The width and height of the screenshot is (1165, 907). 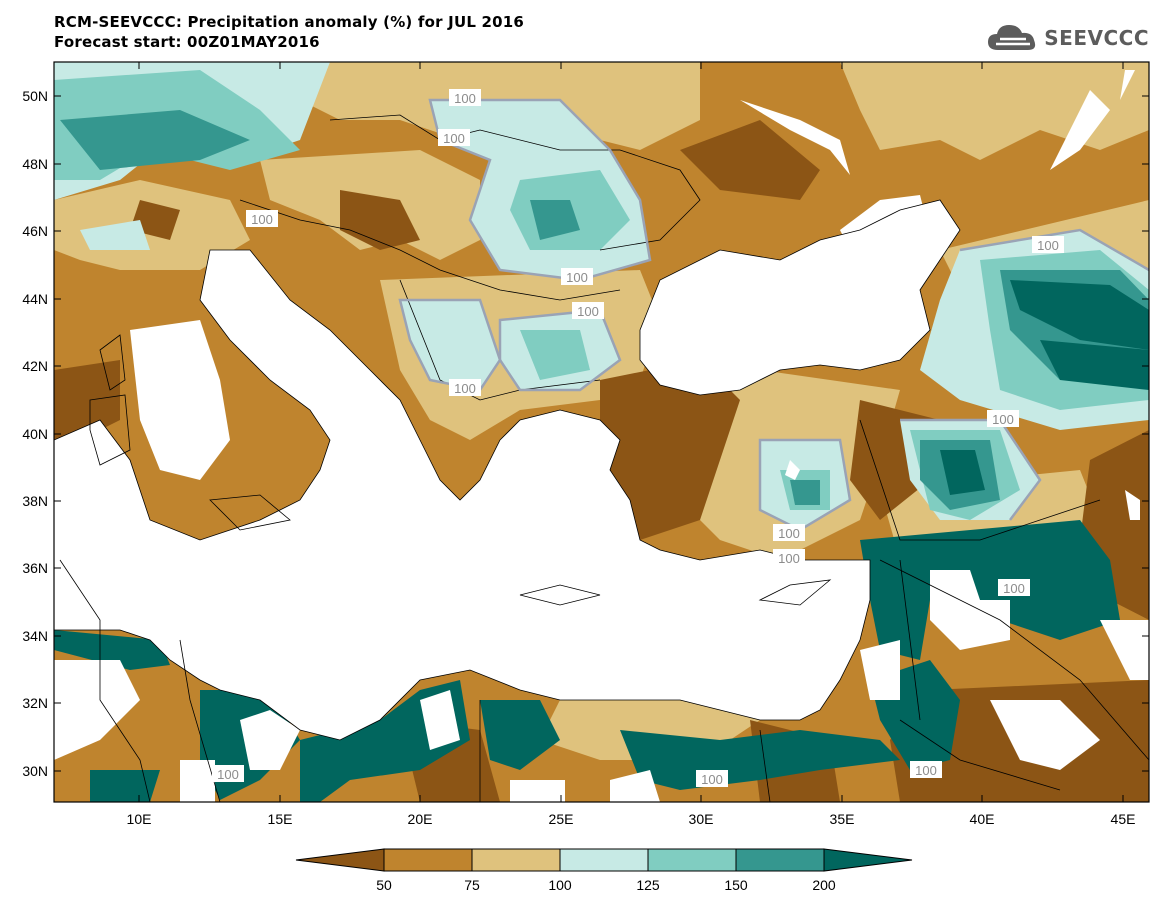 I want to click on colorbar: 50 75 100 125 150 200, so click(x=604, y=870).